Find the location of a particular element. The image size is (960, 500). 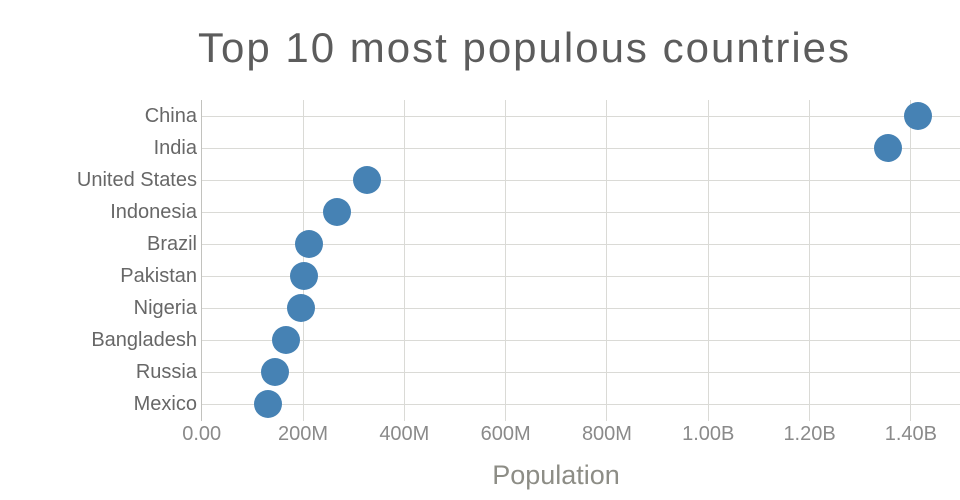

x-tick-label-0-00: 0.00 is located at coordinates (202, 434).